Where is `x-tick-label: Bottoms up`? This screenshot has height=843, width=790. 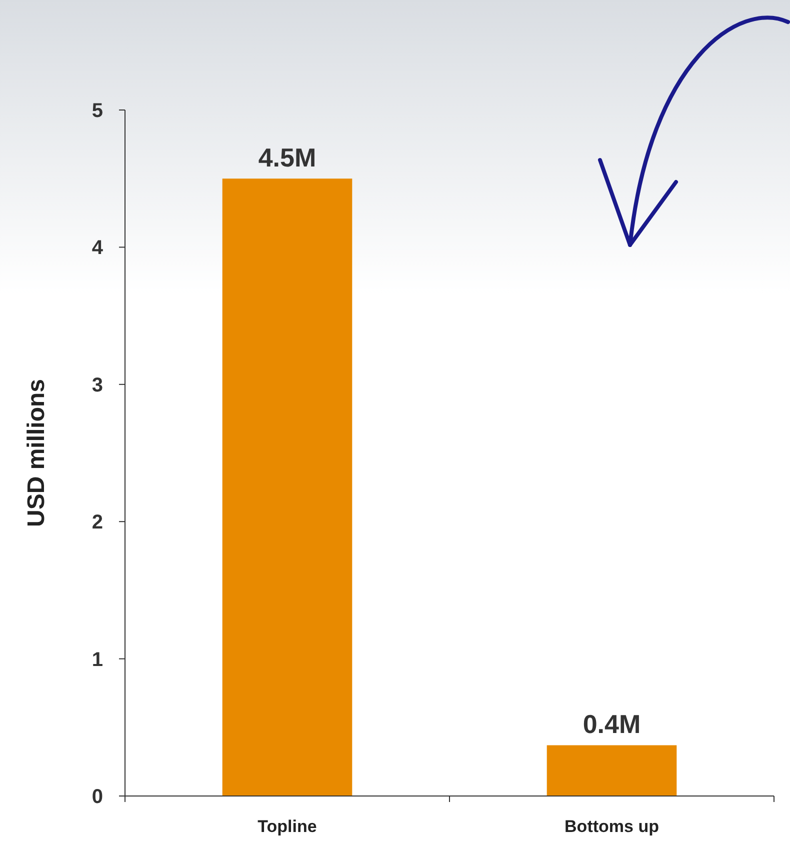 x-tick-label: Bottoms up is located at coordinates (611, 826).